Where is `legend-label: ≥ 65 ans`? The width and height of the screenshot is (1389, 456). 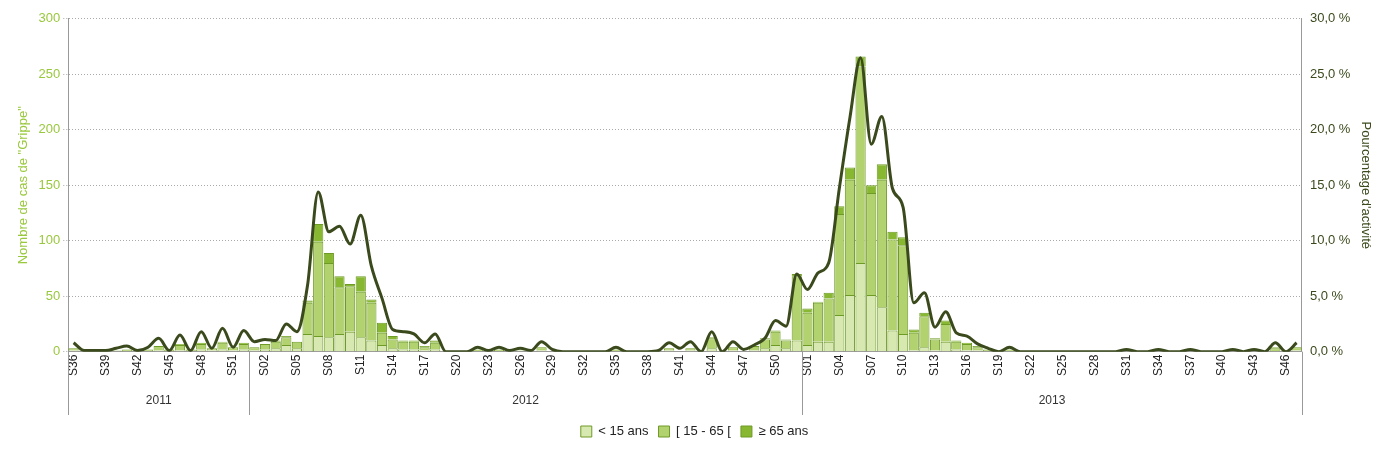 legend-label: ≥ 65 ans is located at coordinates (783, 431).